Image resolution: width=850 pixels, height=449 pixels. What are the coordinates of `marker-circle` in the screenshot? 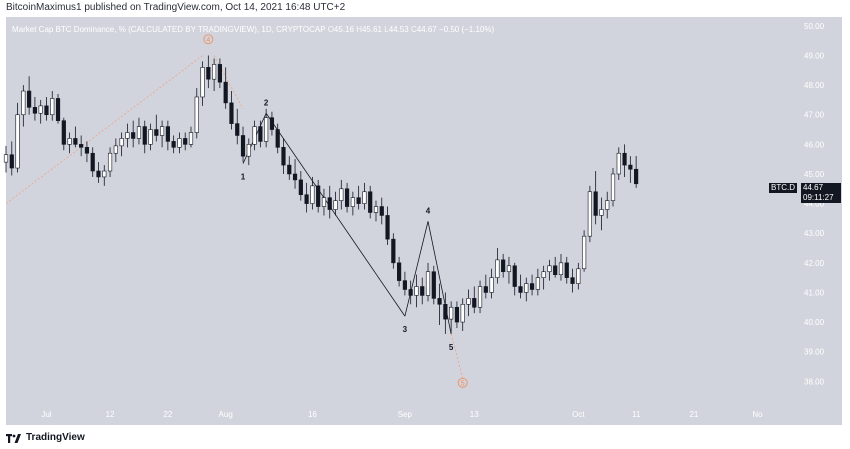 It's located at (208, 39).